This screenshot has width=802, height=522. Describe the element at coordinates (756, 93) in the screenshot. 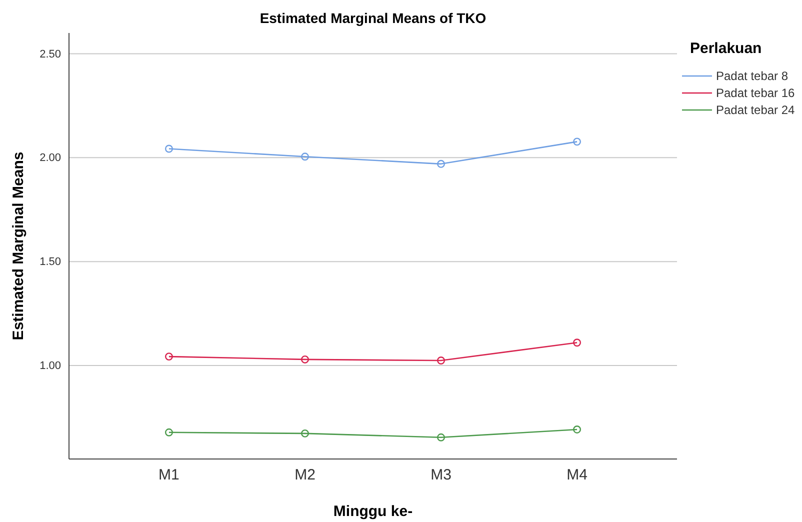

I see `legend-label: Padat tebar 16` at that location.